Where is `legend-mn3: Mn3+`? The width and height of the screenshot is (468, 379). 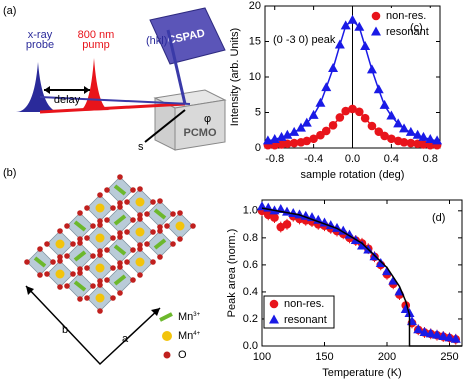
legend-mn3: Mn3+ is located at coordinates (189, 317).